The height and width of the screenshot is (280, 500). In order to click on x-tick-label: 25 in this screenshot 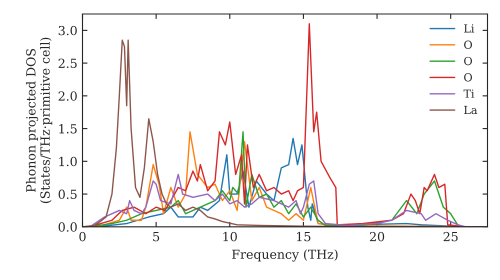, I will do `click(451, 237)`.